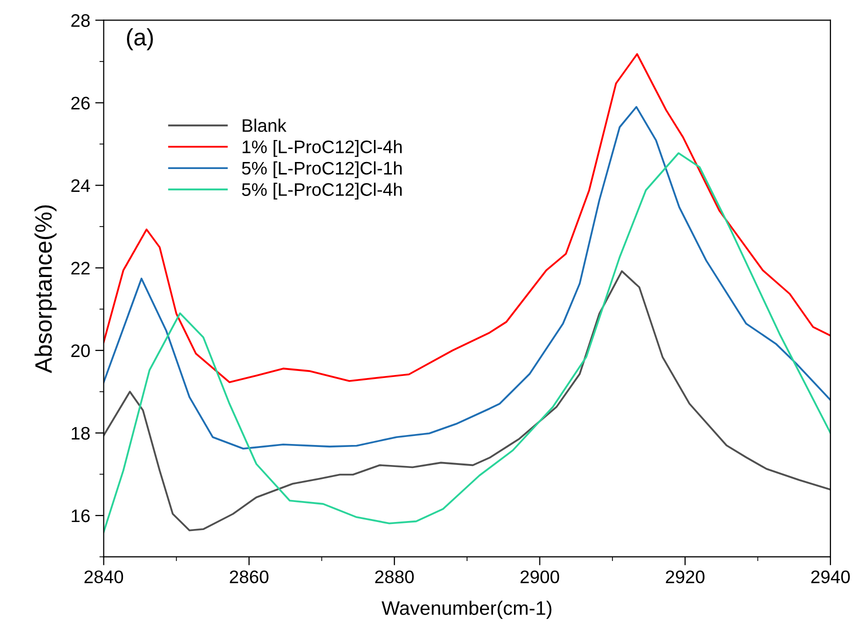  Describe the element at coordinates (830, 577) in the screenshot. I see `x-tick-label: 2940` at that location.